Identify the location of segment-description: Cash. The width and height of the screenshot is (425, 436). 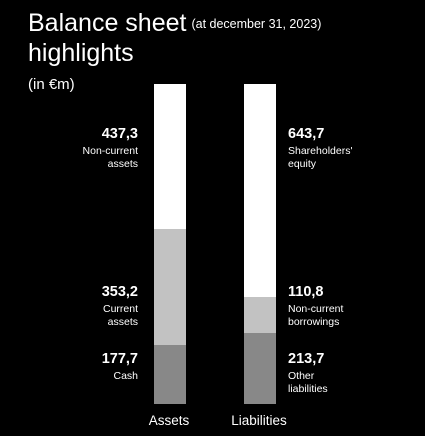
(125, 376).